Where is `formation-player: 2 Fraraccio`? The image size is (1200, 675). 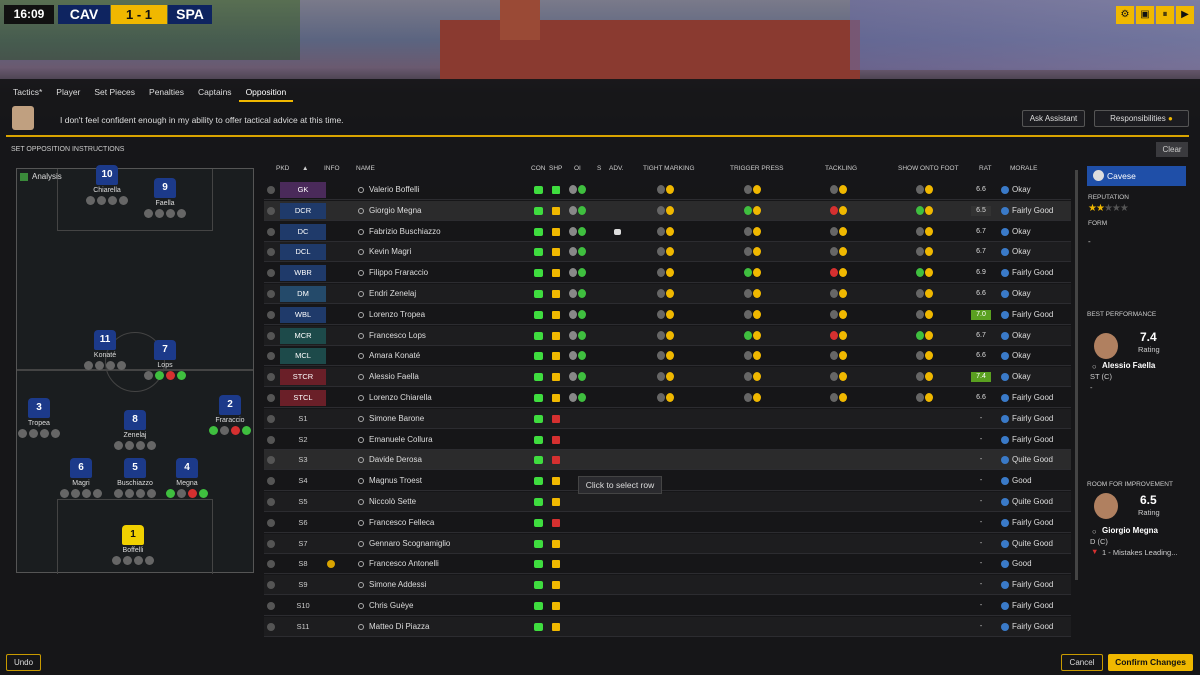 formation-player: 2 Fraraccio is located at coordinates (230, 415).